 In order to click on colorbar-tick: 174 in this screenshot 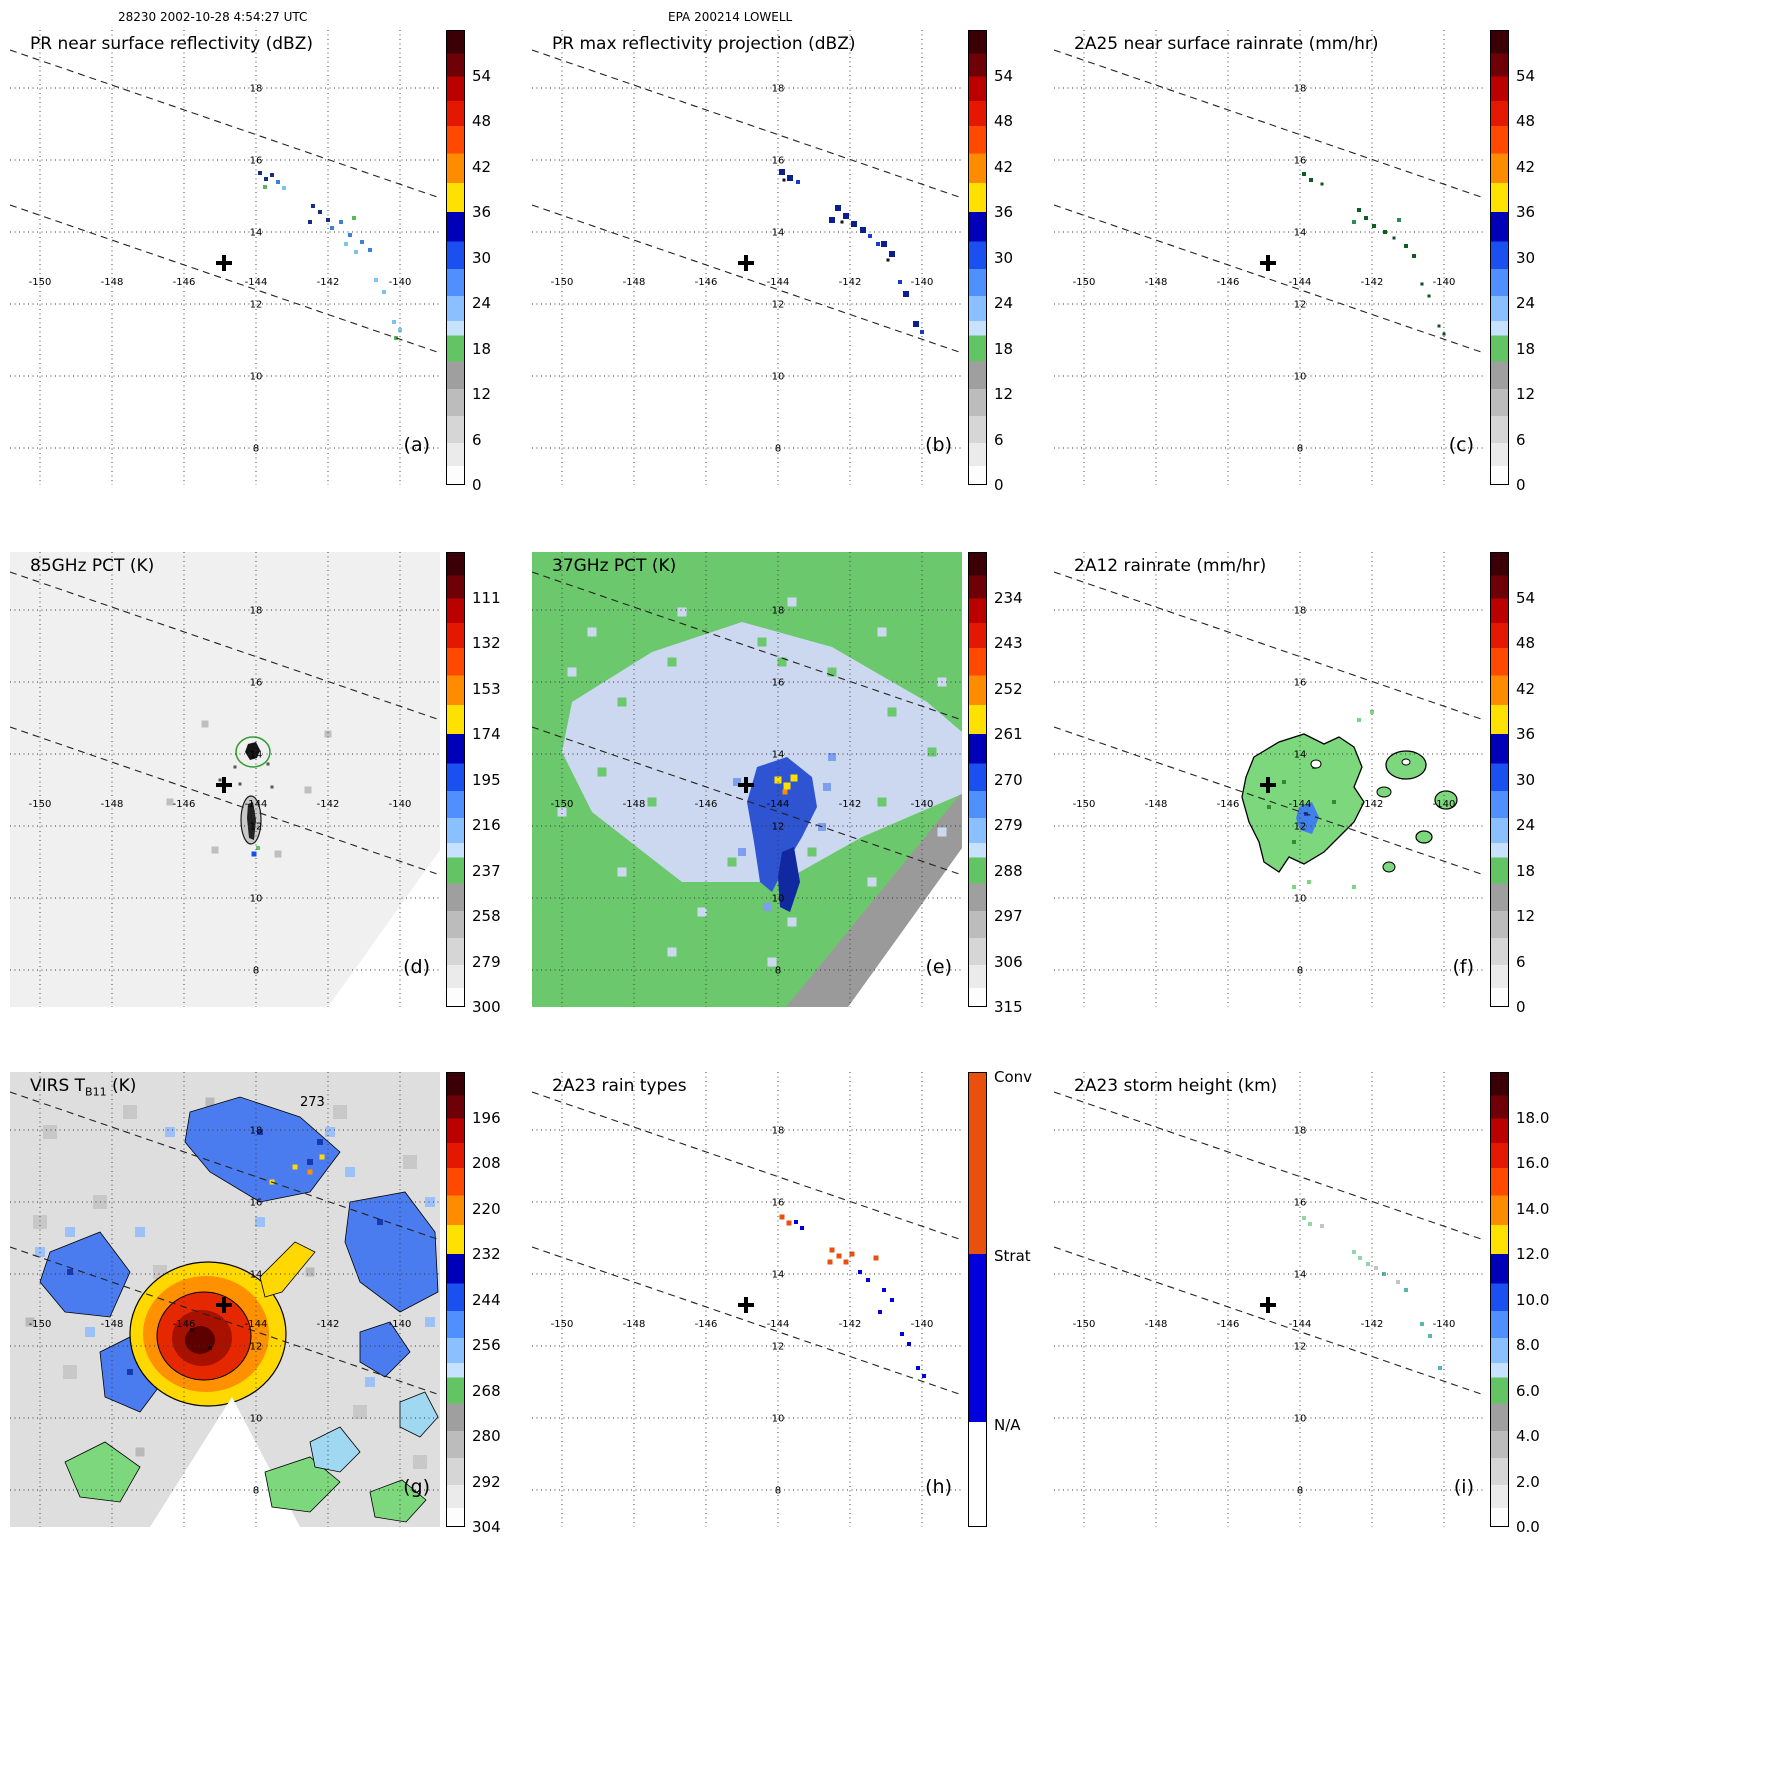, I will do `click(486, 734)`.